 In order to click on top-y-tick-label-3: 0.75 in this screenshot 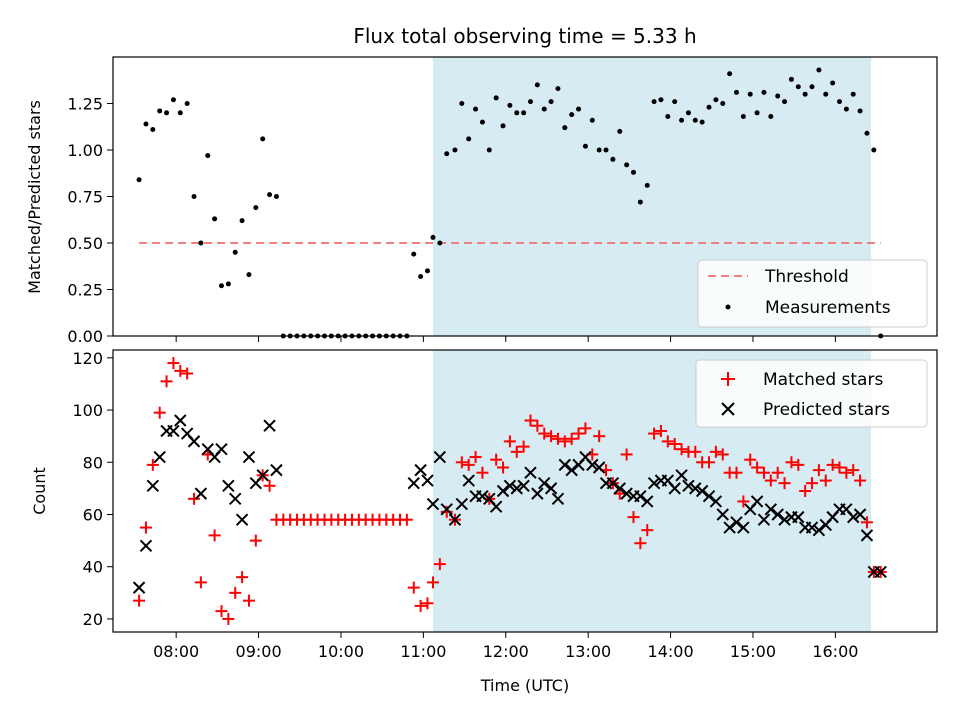, I will do `click(85, 197)`.